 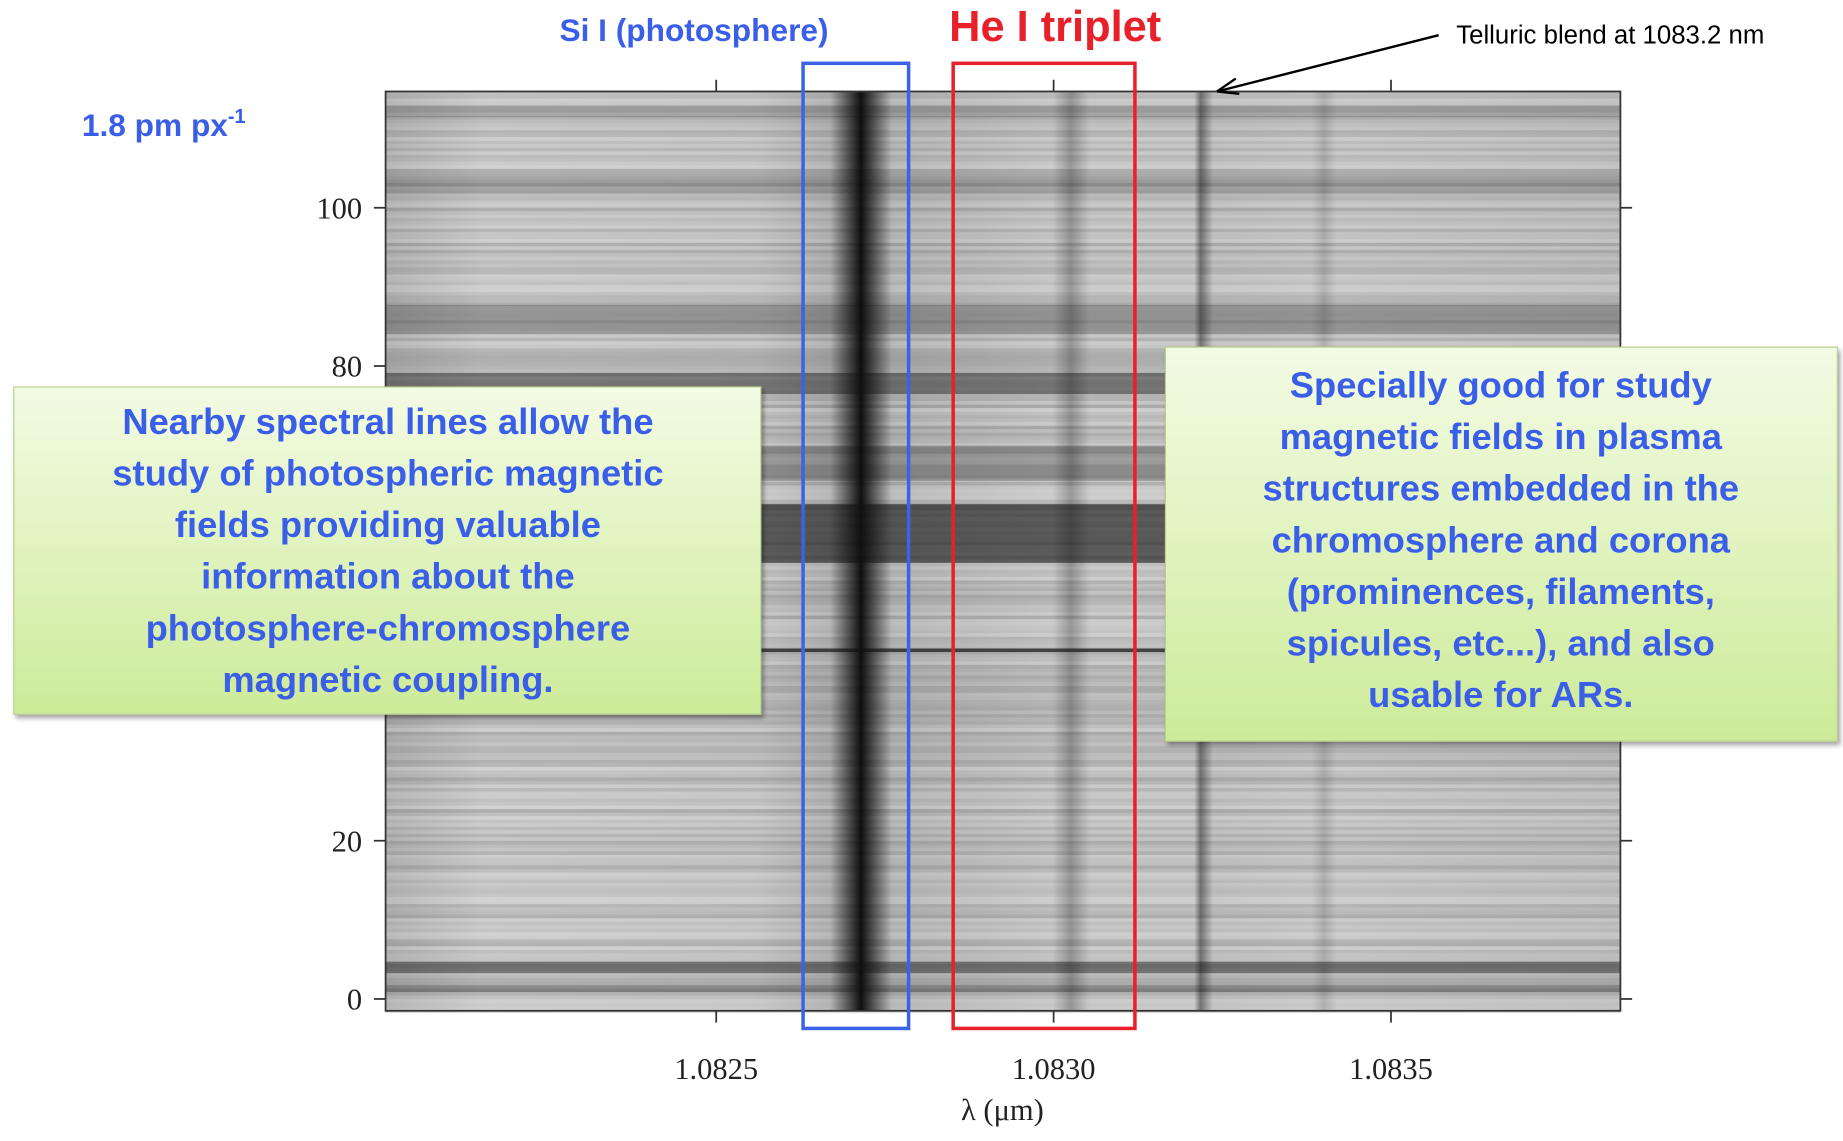 What do you see at coordinates (1391, 1069) in the screenshot?
I see `x-tick-label: 1.0835` at bounding box center [1391, 1069].